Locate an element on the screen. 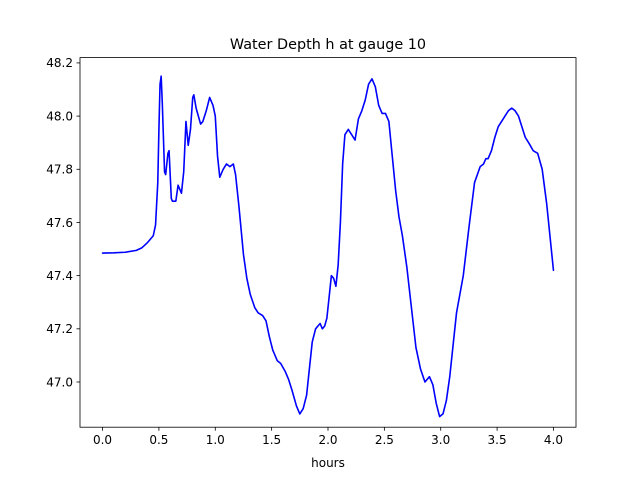 This screenshot has height=480, width=640. y-tick-label: 47.6 is located at coordinates (59, 223).